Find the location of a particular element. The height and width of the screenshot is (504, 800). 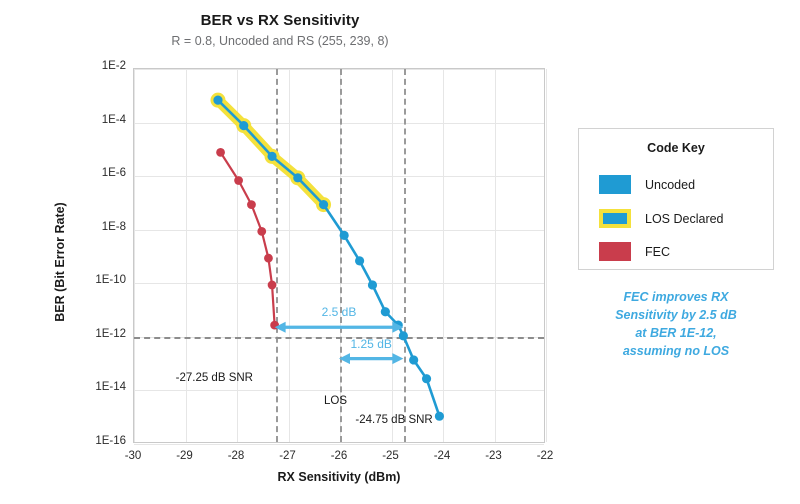

side-note-line-4: assuming no LOS is located at coordinates (676, 351).